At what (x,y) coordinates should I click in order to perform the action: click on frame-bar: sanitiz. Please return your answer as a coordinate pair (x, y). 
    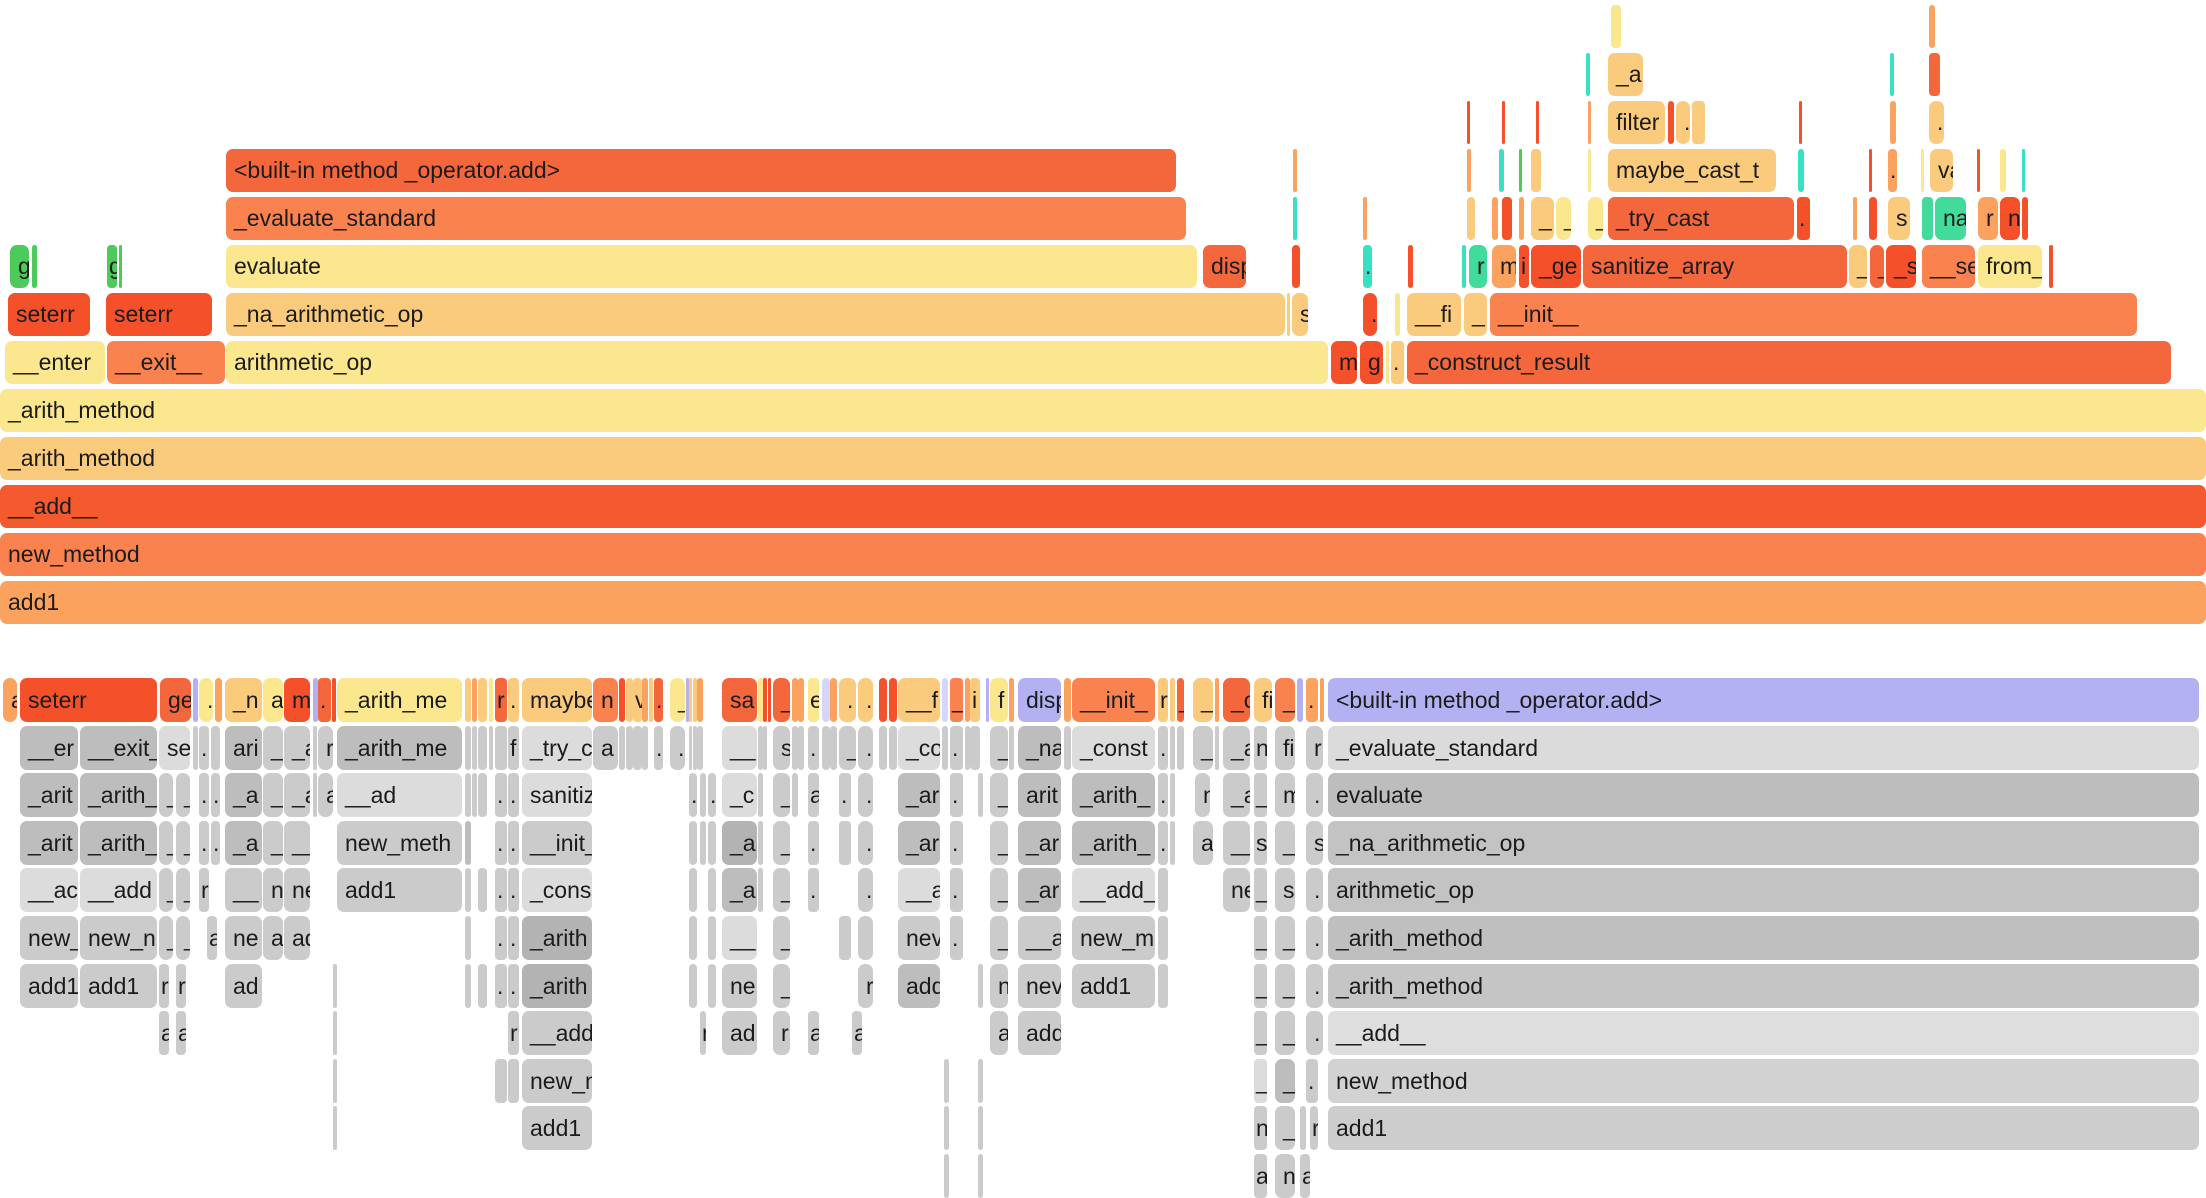
    Looking at the image, I should click on (557, 795).